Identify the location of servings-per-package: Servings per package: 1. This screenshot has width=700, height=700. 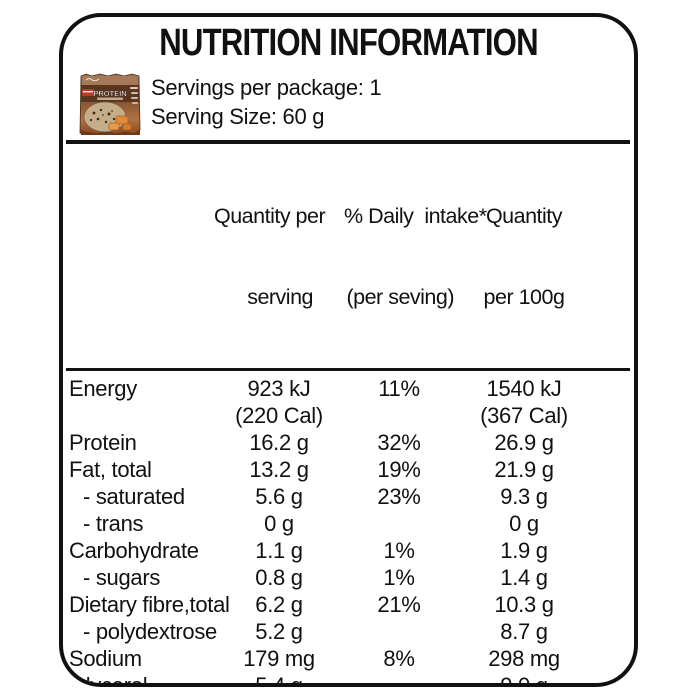
(266, 87).